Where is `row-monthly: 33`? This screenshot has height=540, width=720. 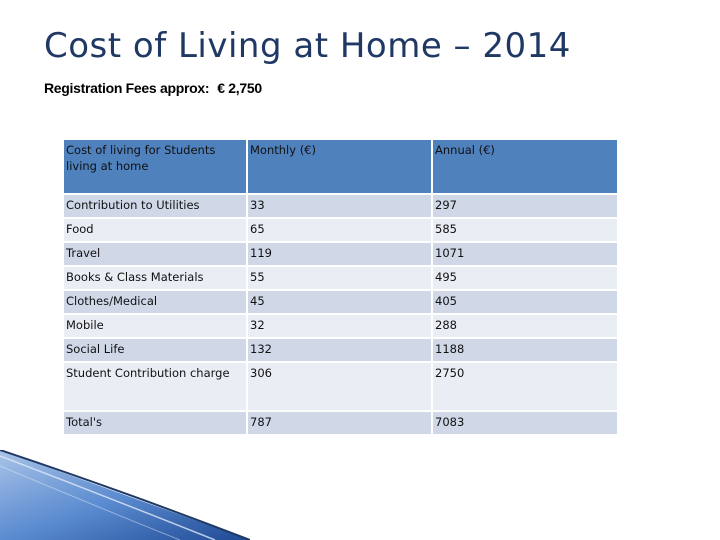
row-monthly: 33 is located at coordinates (339, 206).